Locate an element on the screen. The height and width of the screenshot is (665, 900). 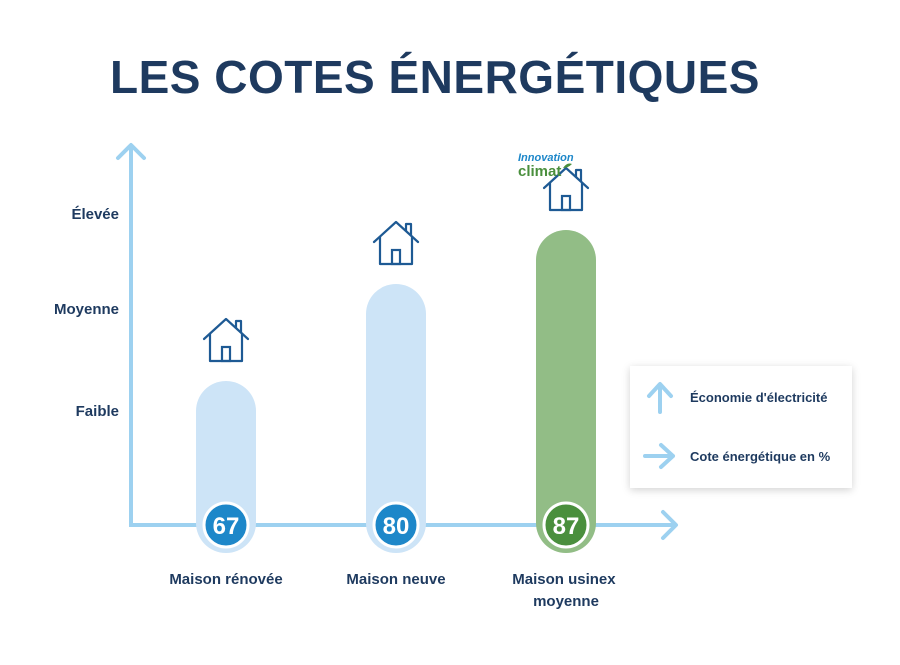
category-label: Maison neuve is located at coordinates (395, 579).